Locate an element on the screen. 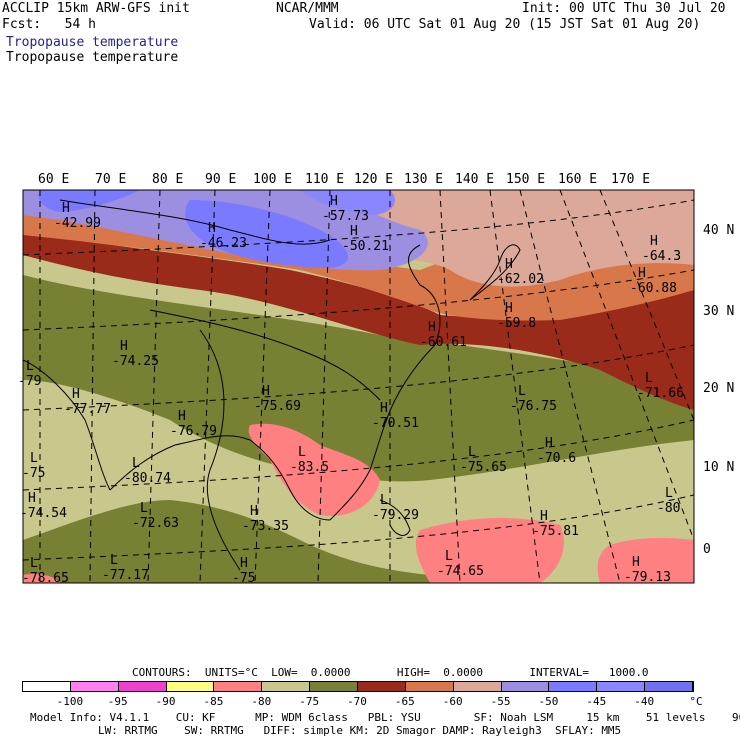 This screenshot has width=740, height=740. shade-minus80-d is located at coordinates (41, 578).